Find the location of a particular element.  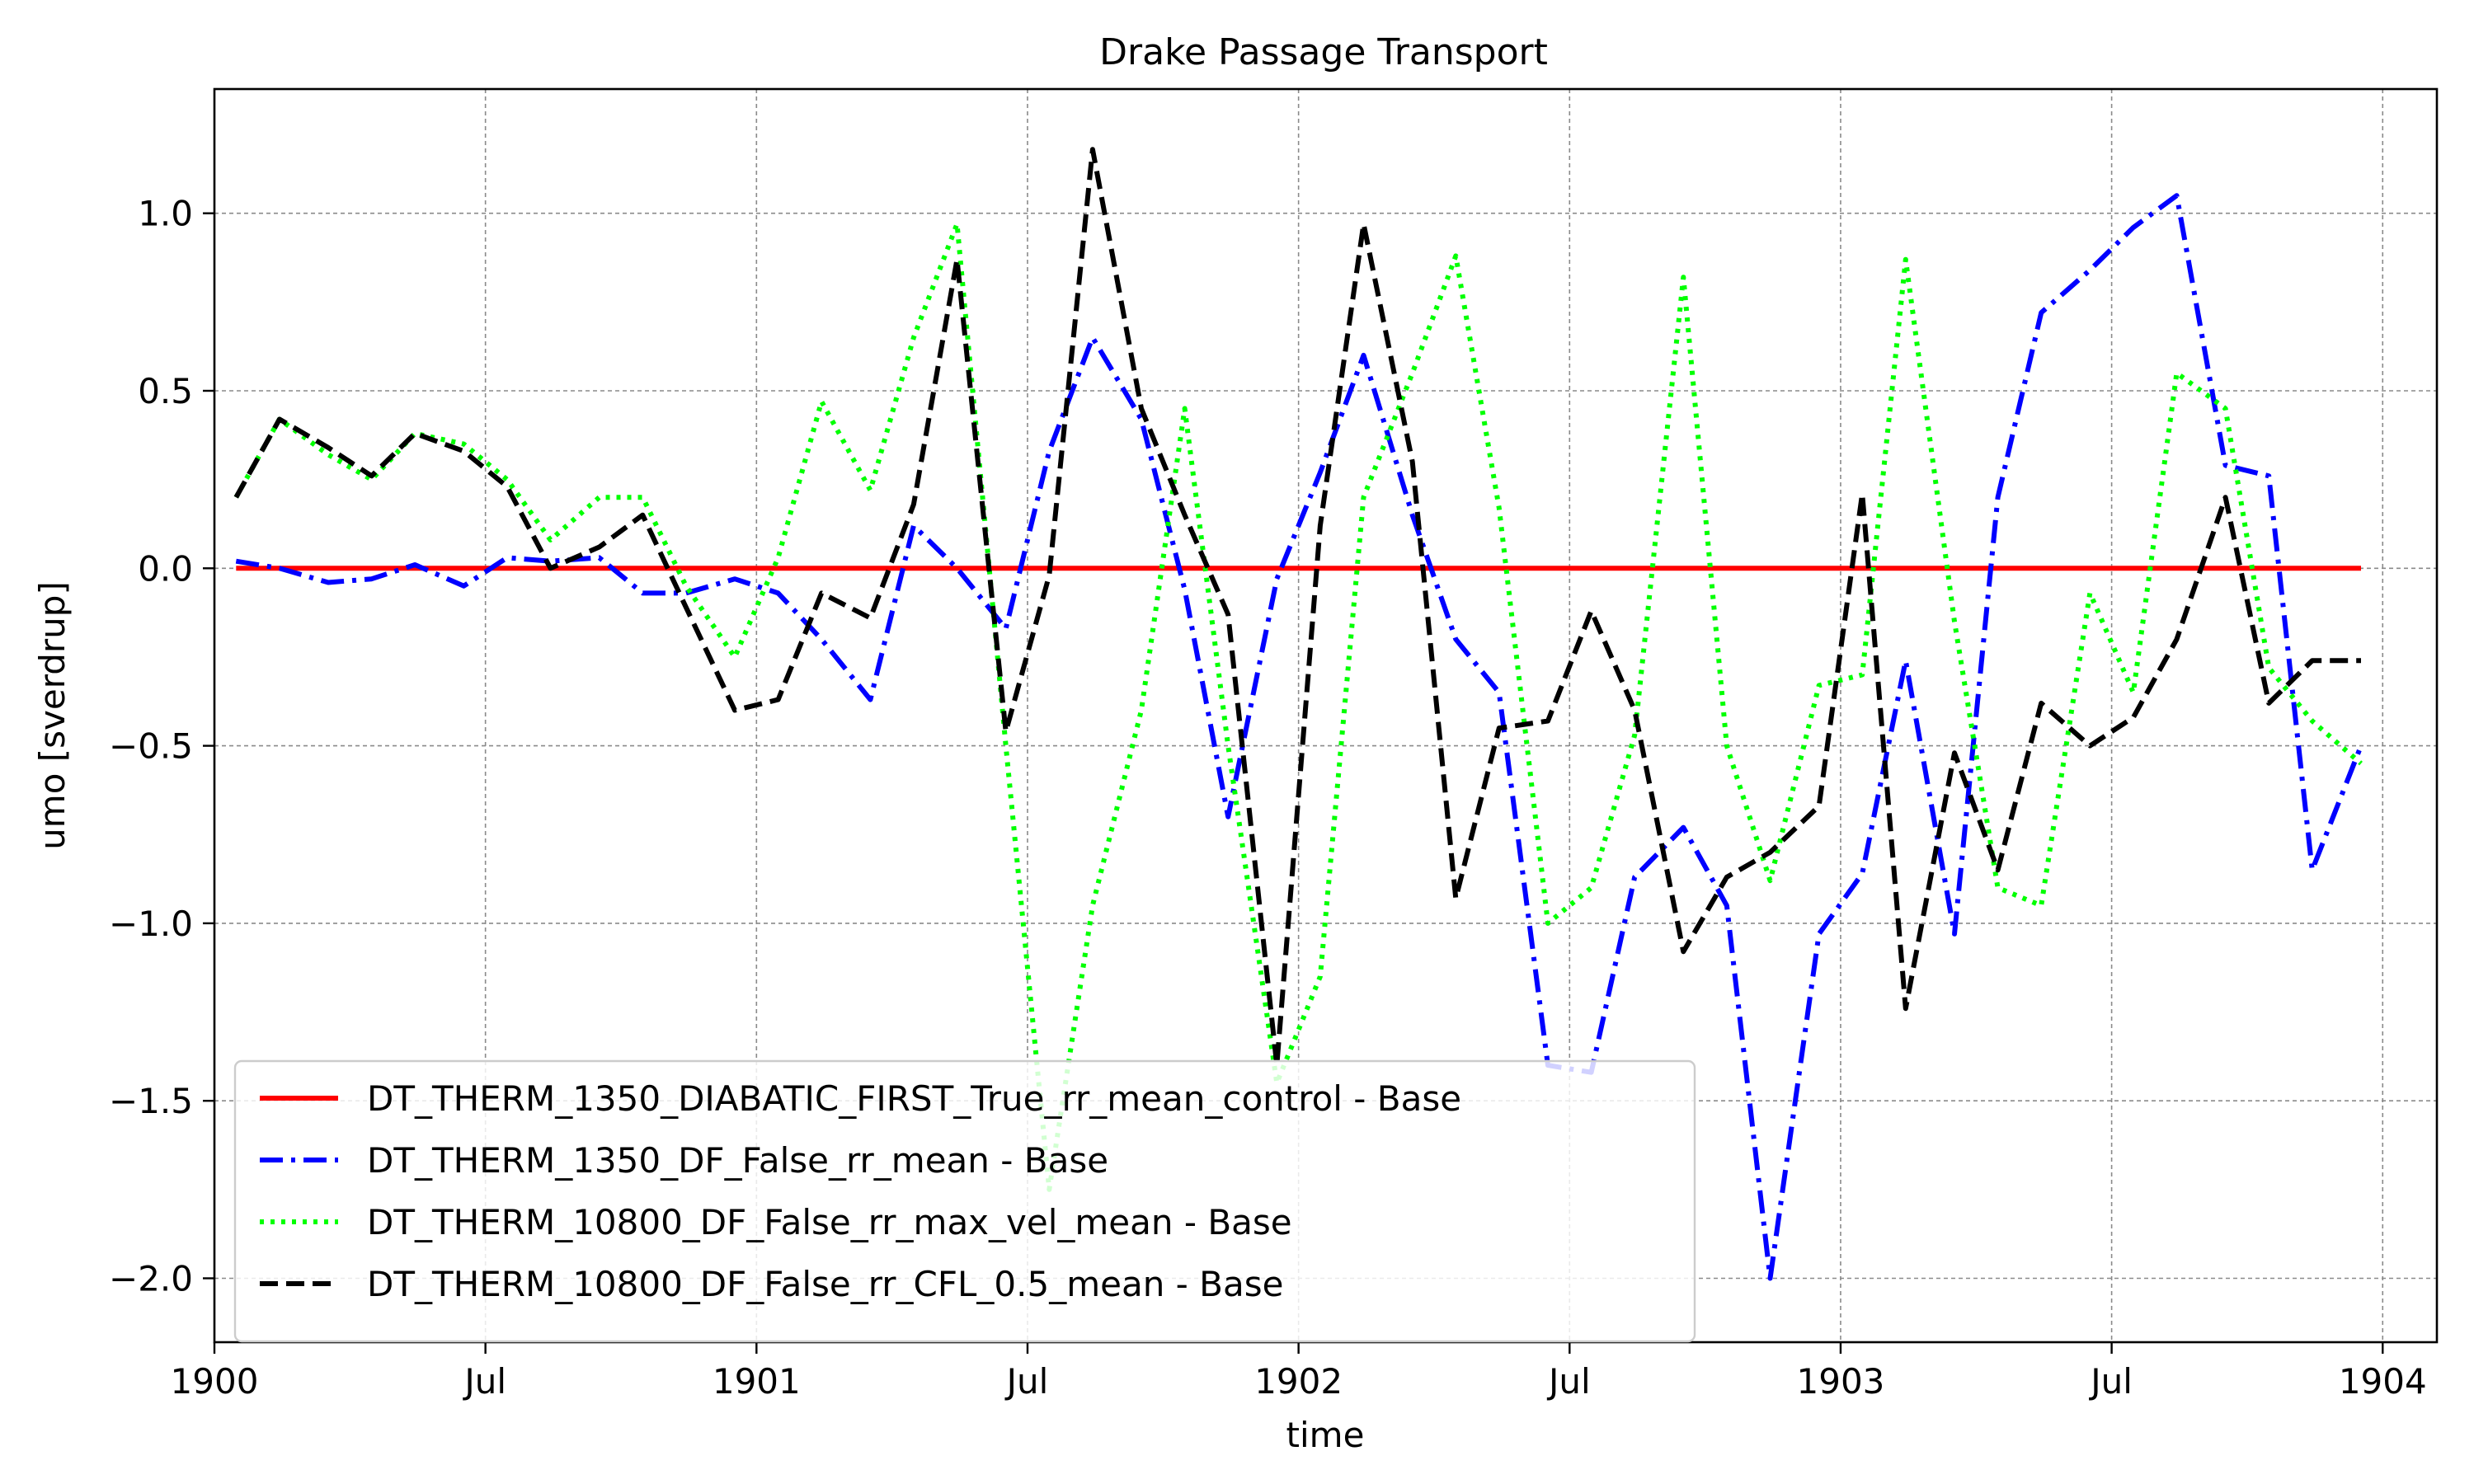

y-tick-label: −0.5 is located at coordinates (151, 746).